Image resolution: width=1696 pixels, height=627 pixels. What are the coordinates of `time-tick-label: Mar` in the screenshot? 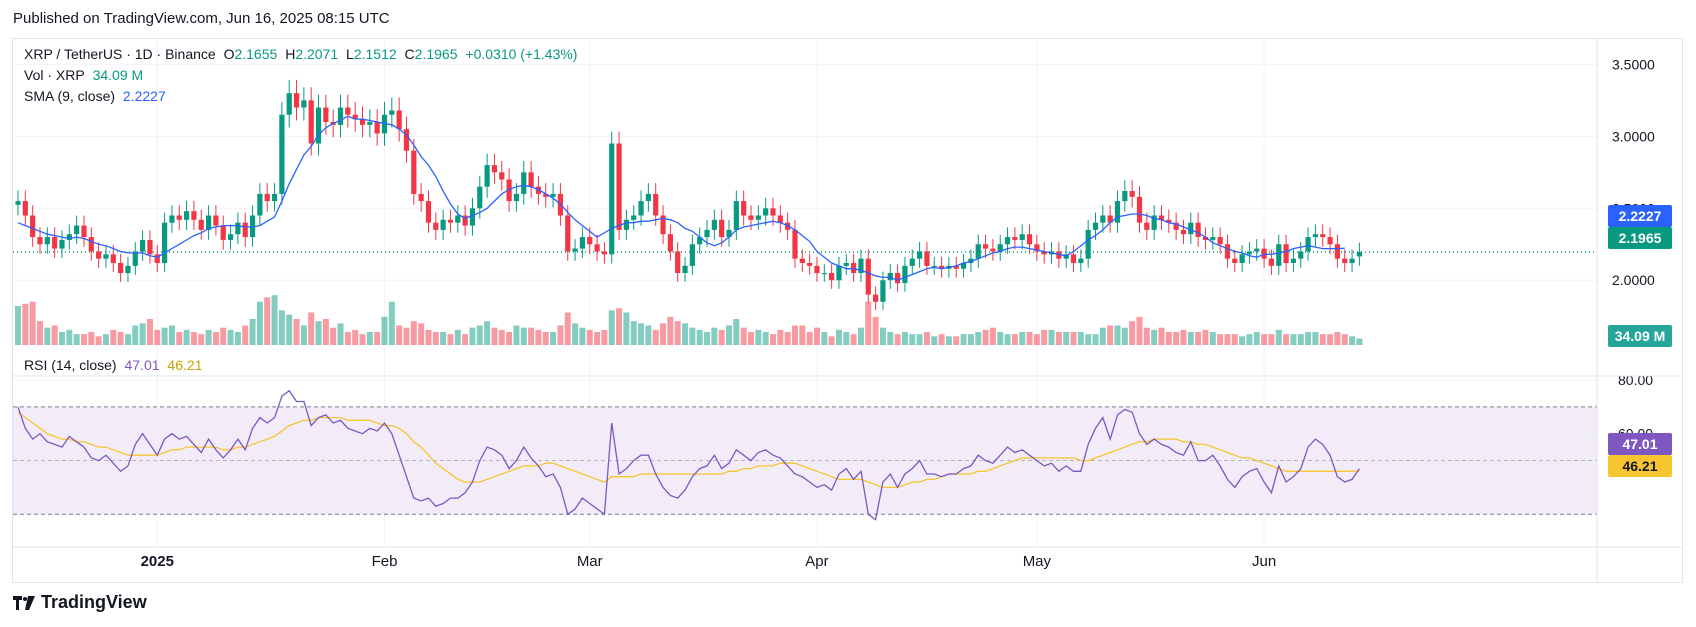 It's located at (590, 561).